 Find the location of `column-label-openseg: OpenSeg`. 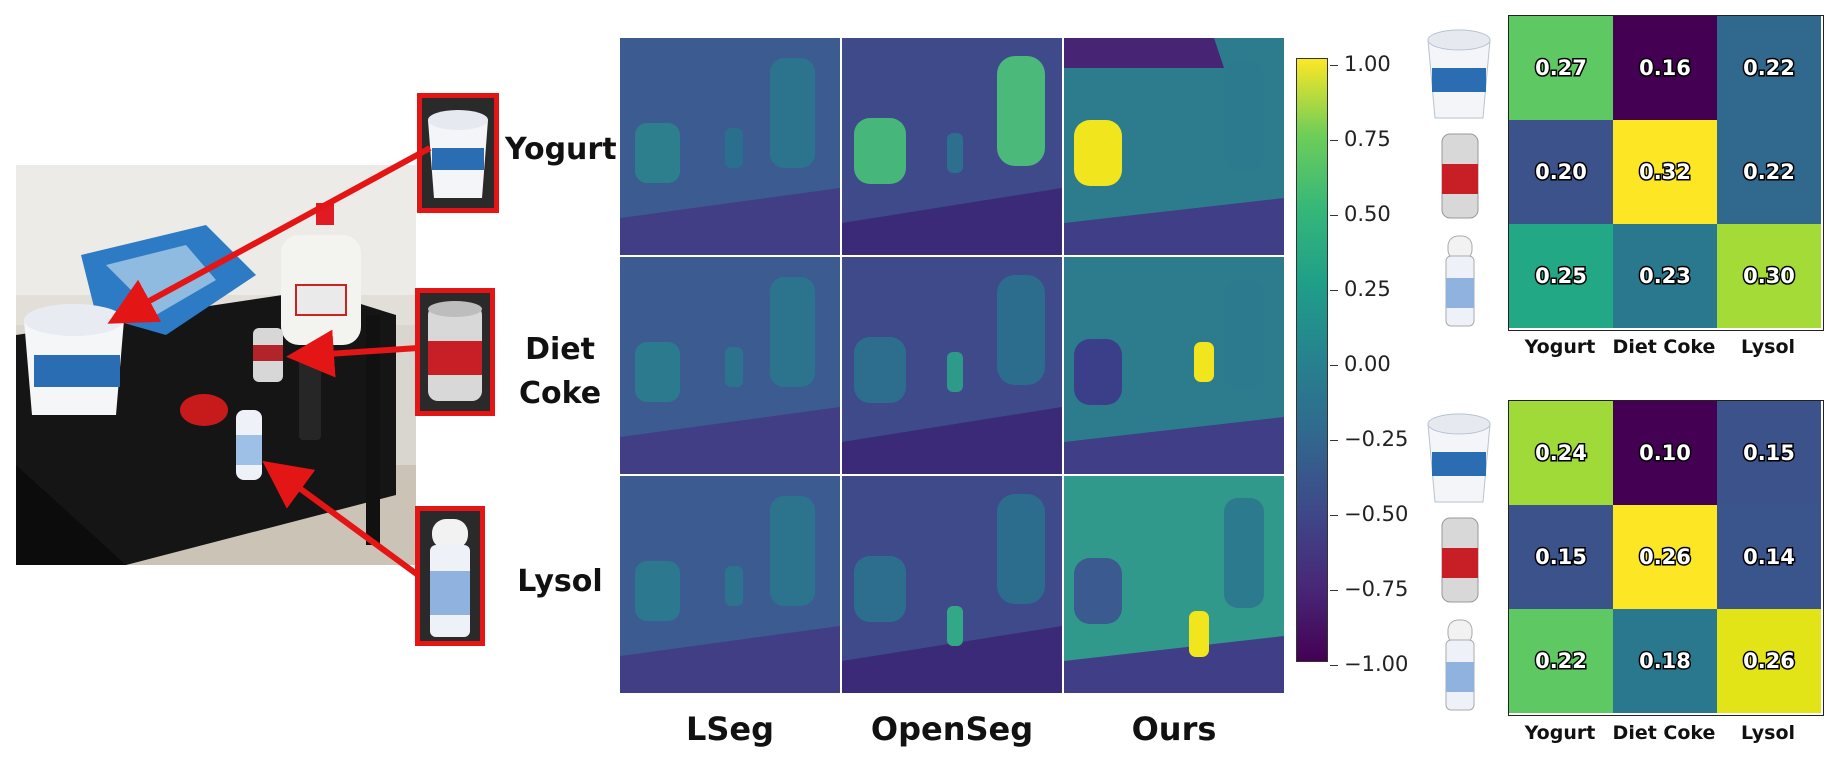

column-label-openseg: OpenSeg is located at coordinates (952, 729).